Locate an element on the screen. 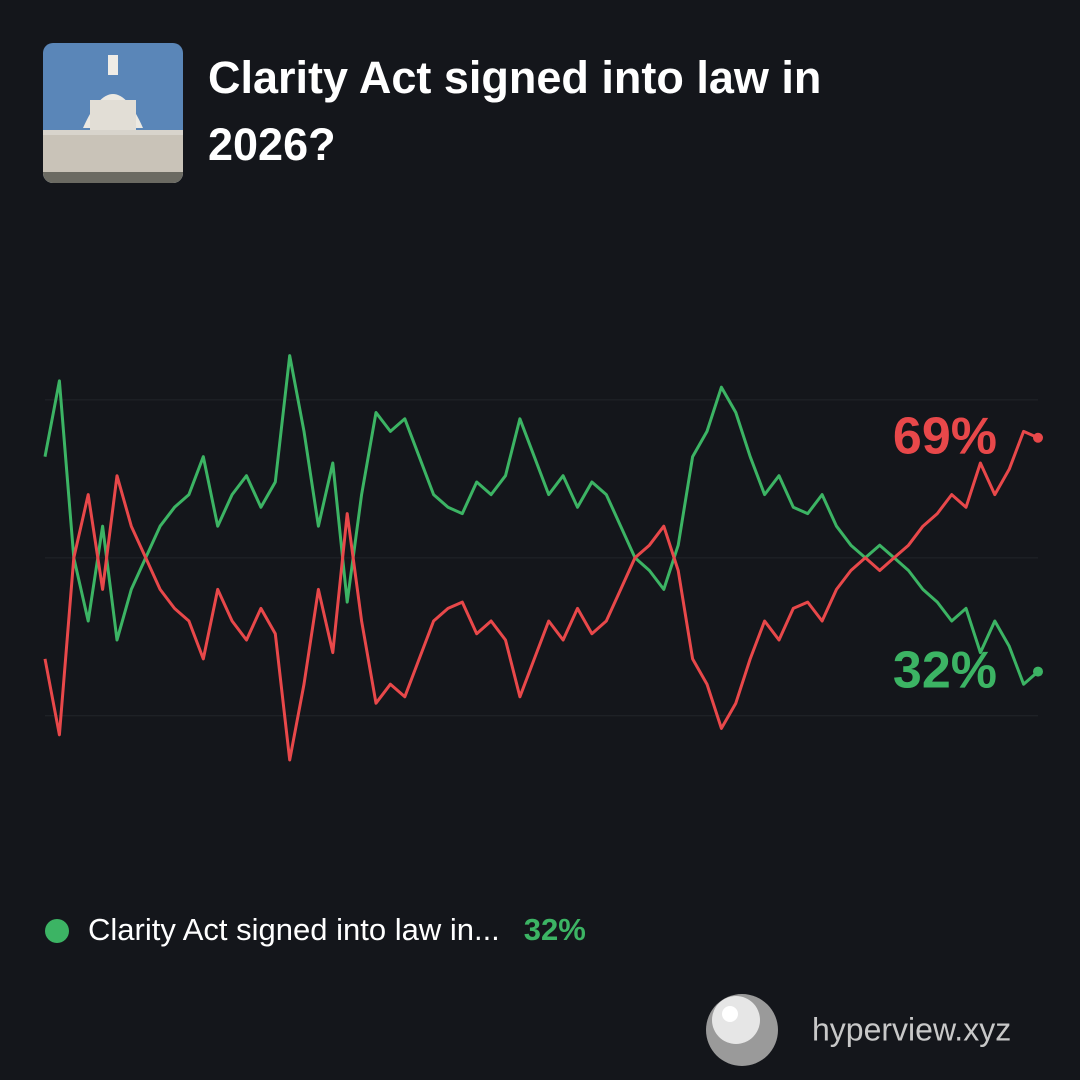 The image size is (1080, 1080). end-label: 32% is located at coordinates (945, 670).